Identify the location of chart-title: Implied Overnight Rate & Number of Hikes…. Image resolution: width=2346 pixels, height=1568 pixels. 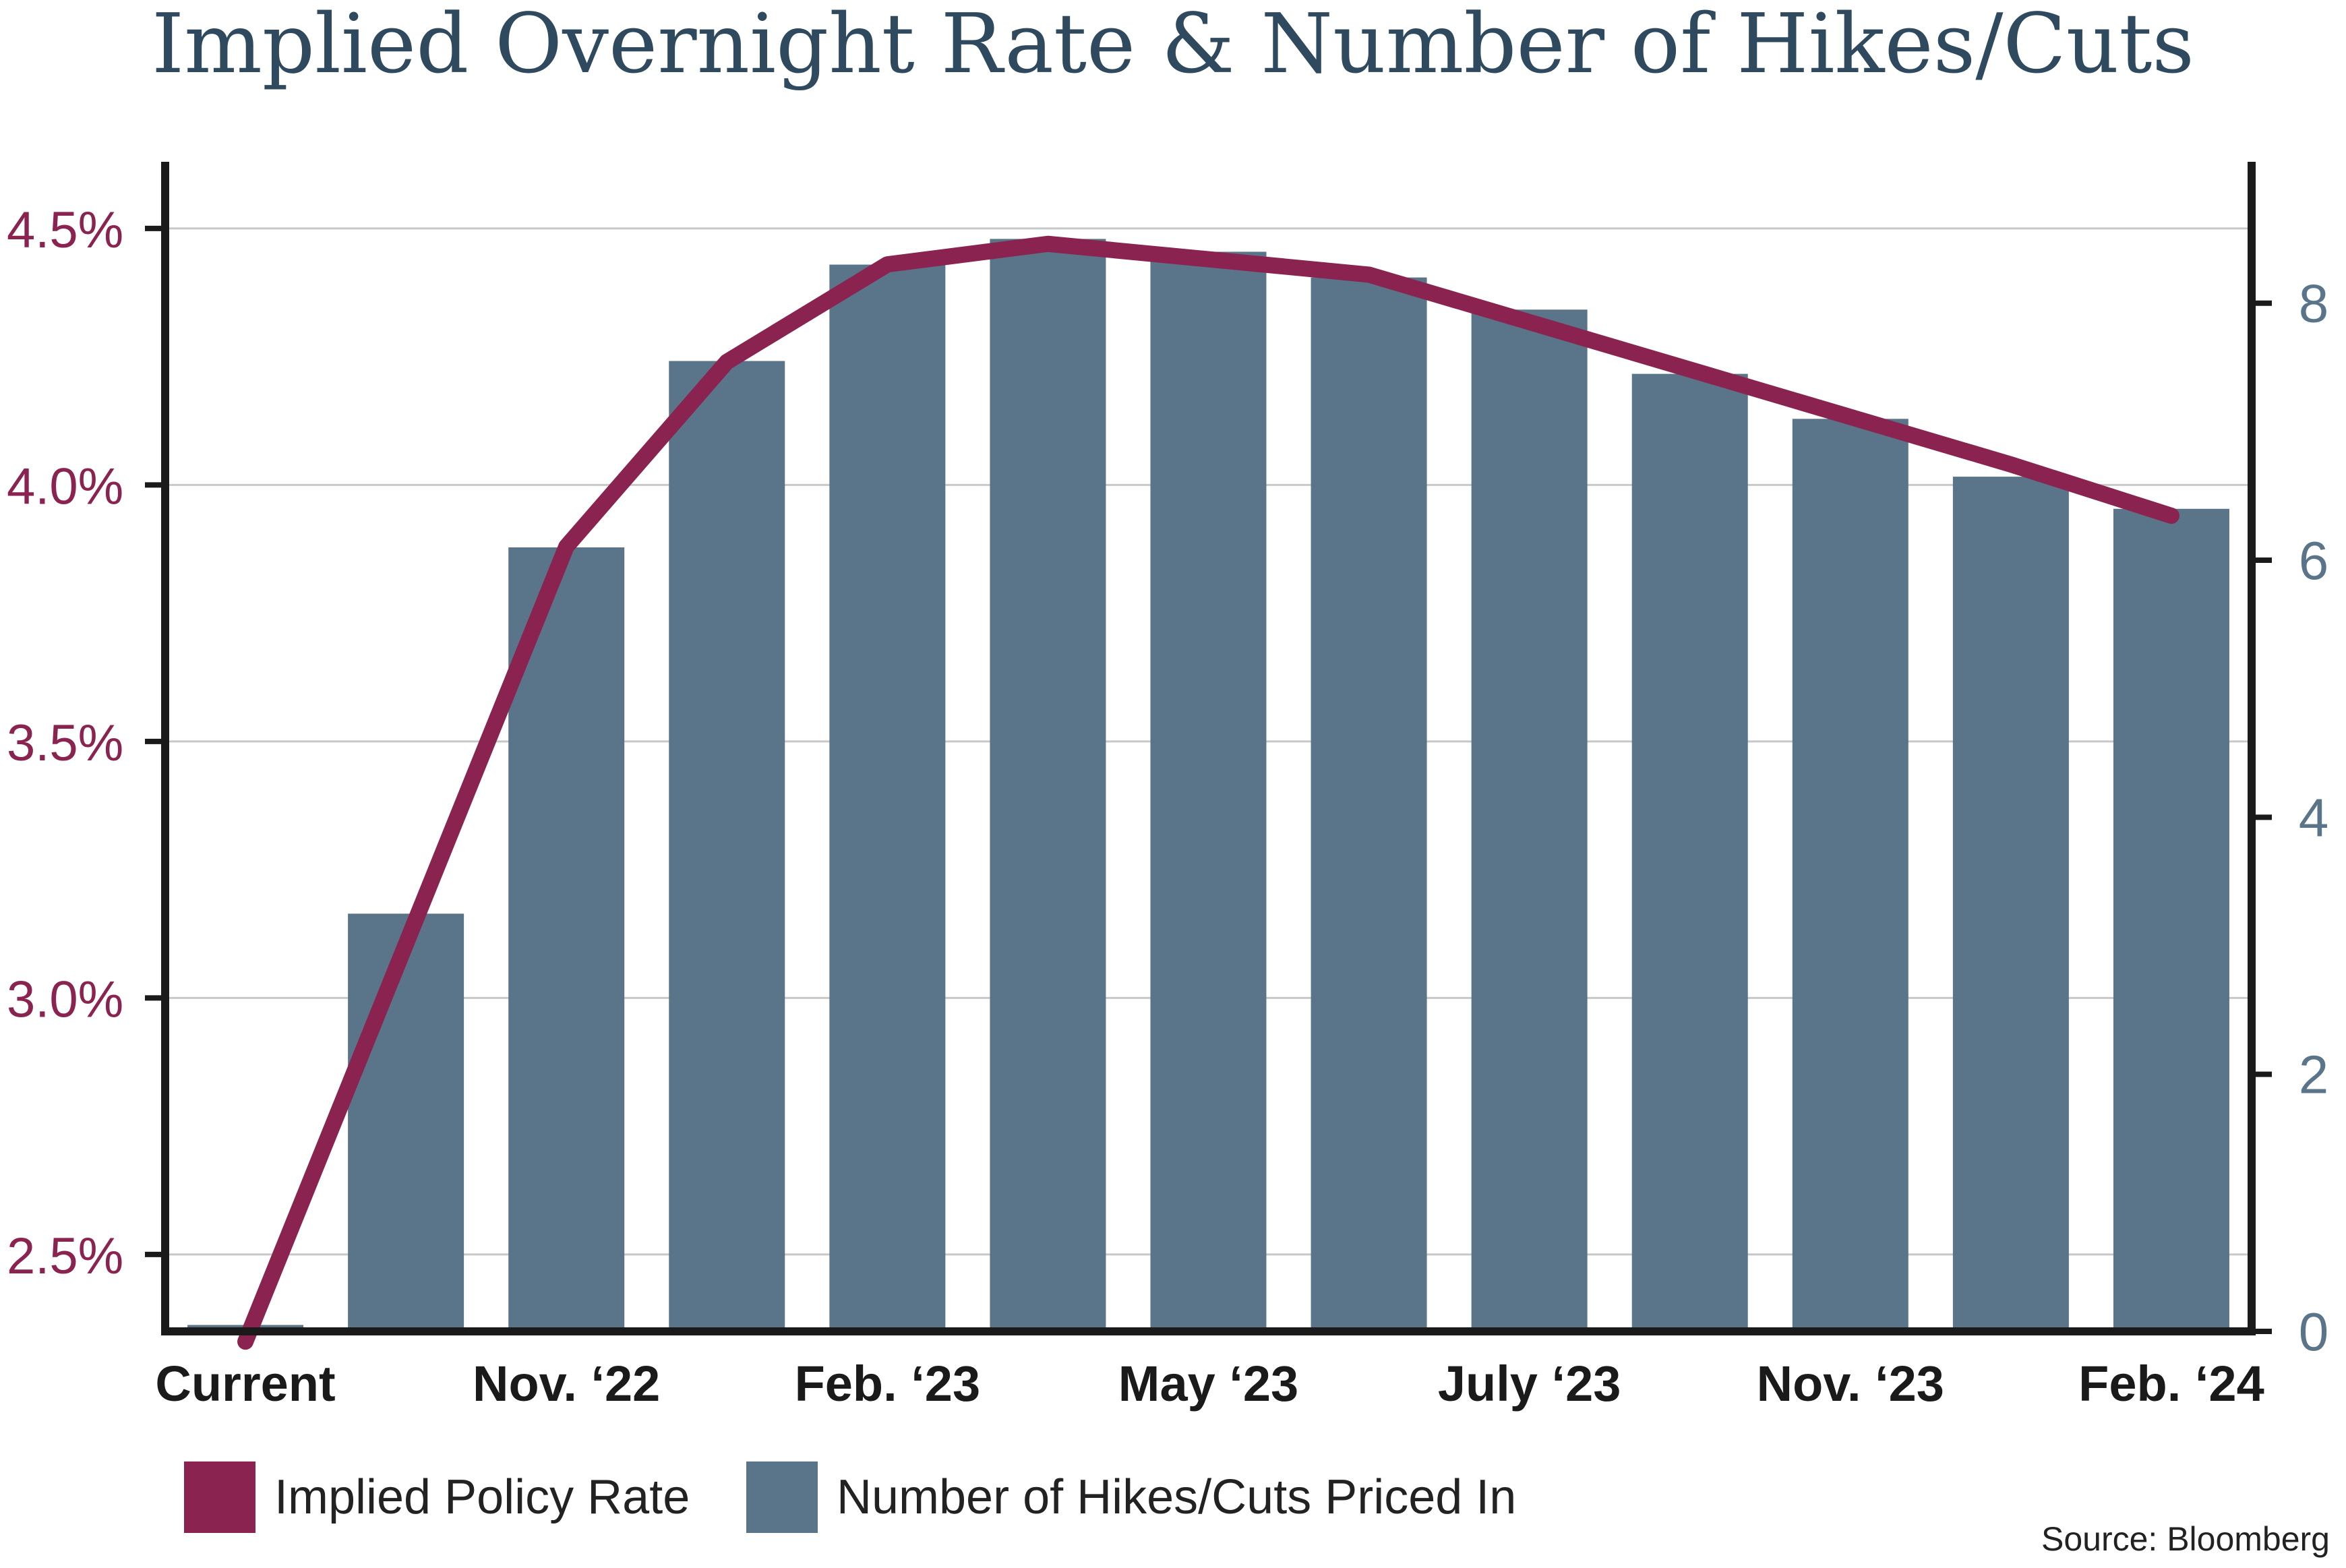
(1173, 46).